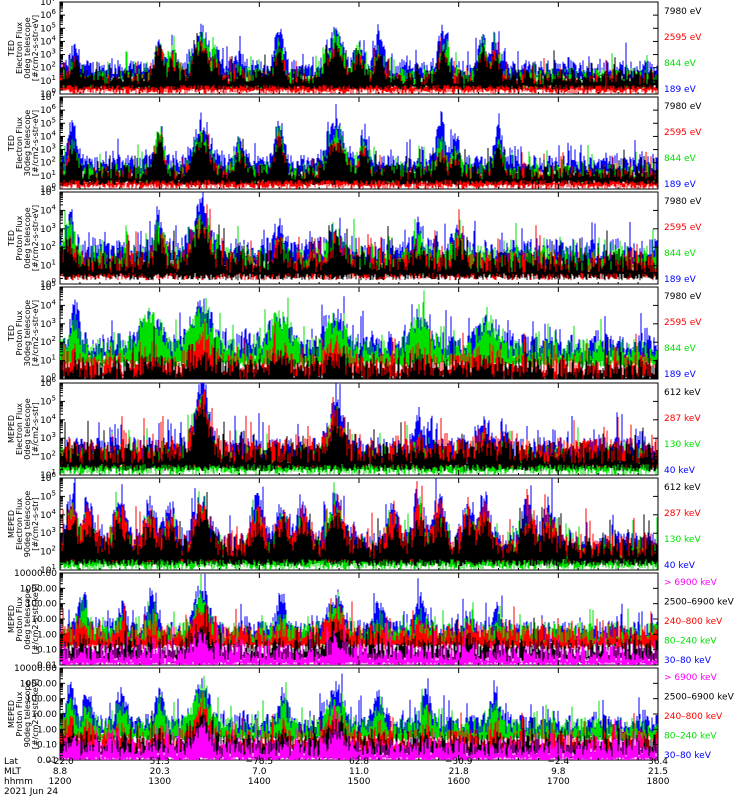  Describe the element at coordinates (260, 762) in the screenshot. I see `x-tick-lat: −78.5` at that location.